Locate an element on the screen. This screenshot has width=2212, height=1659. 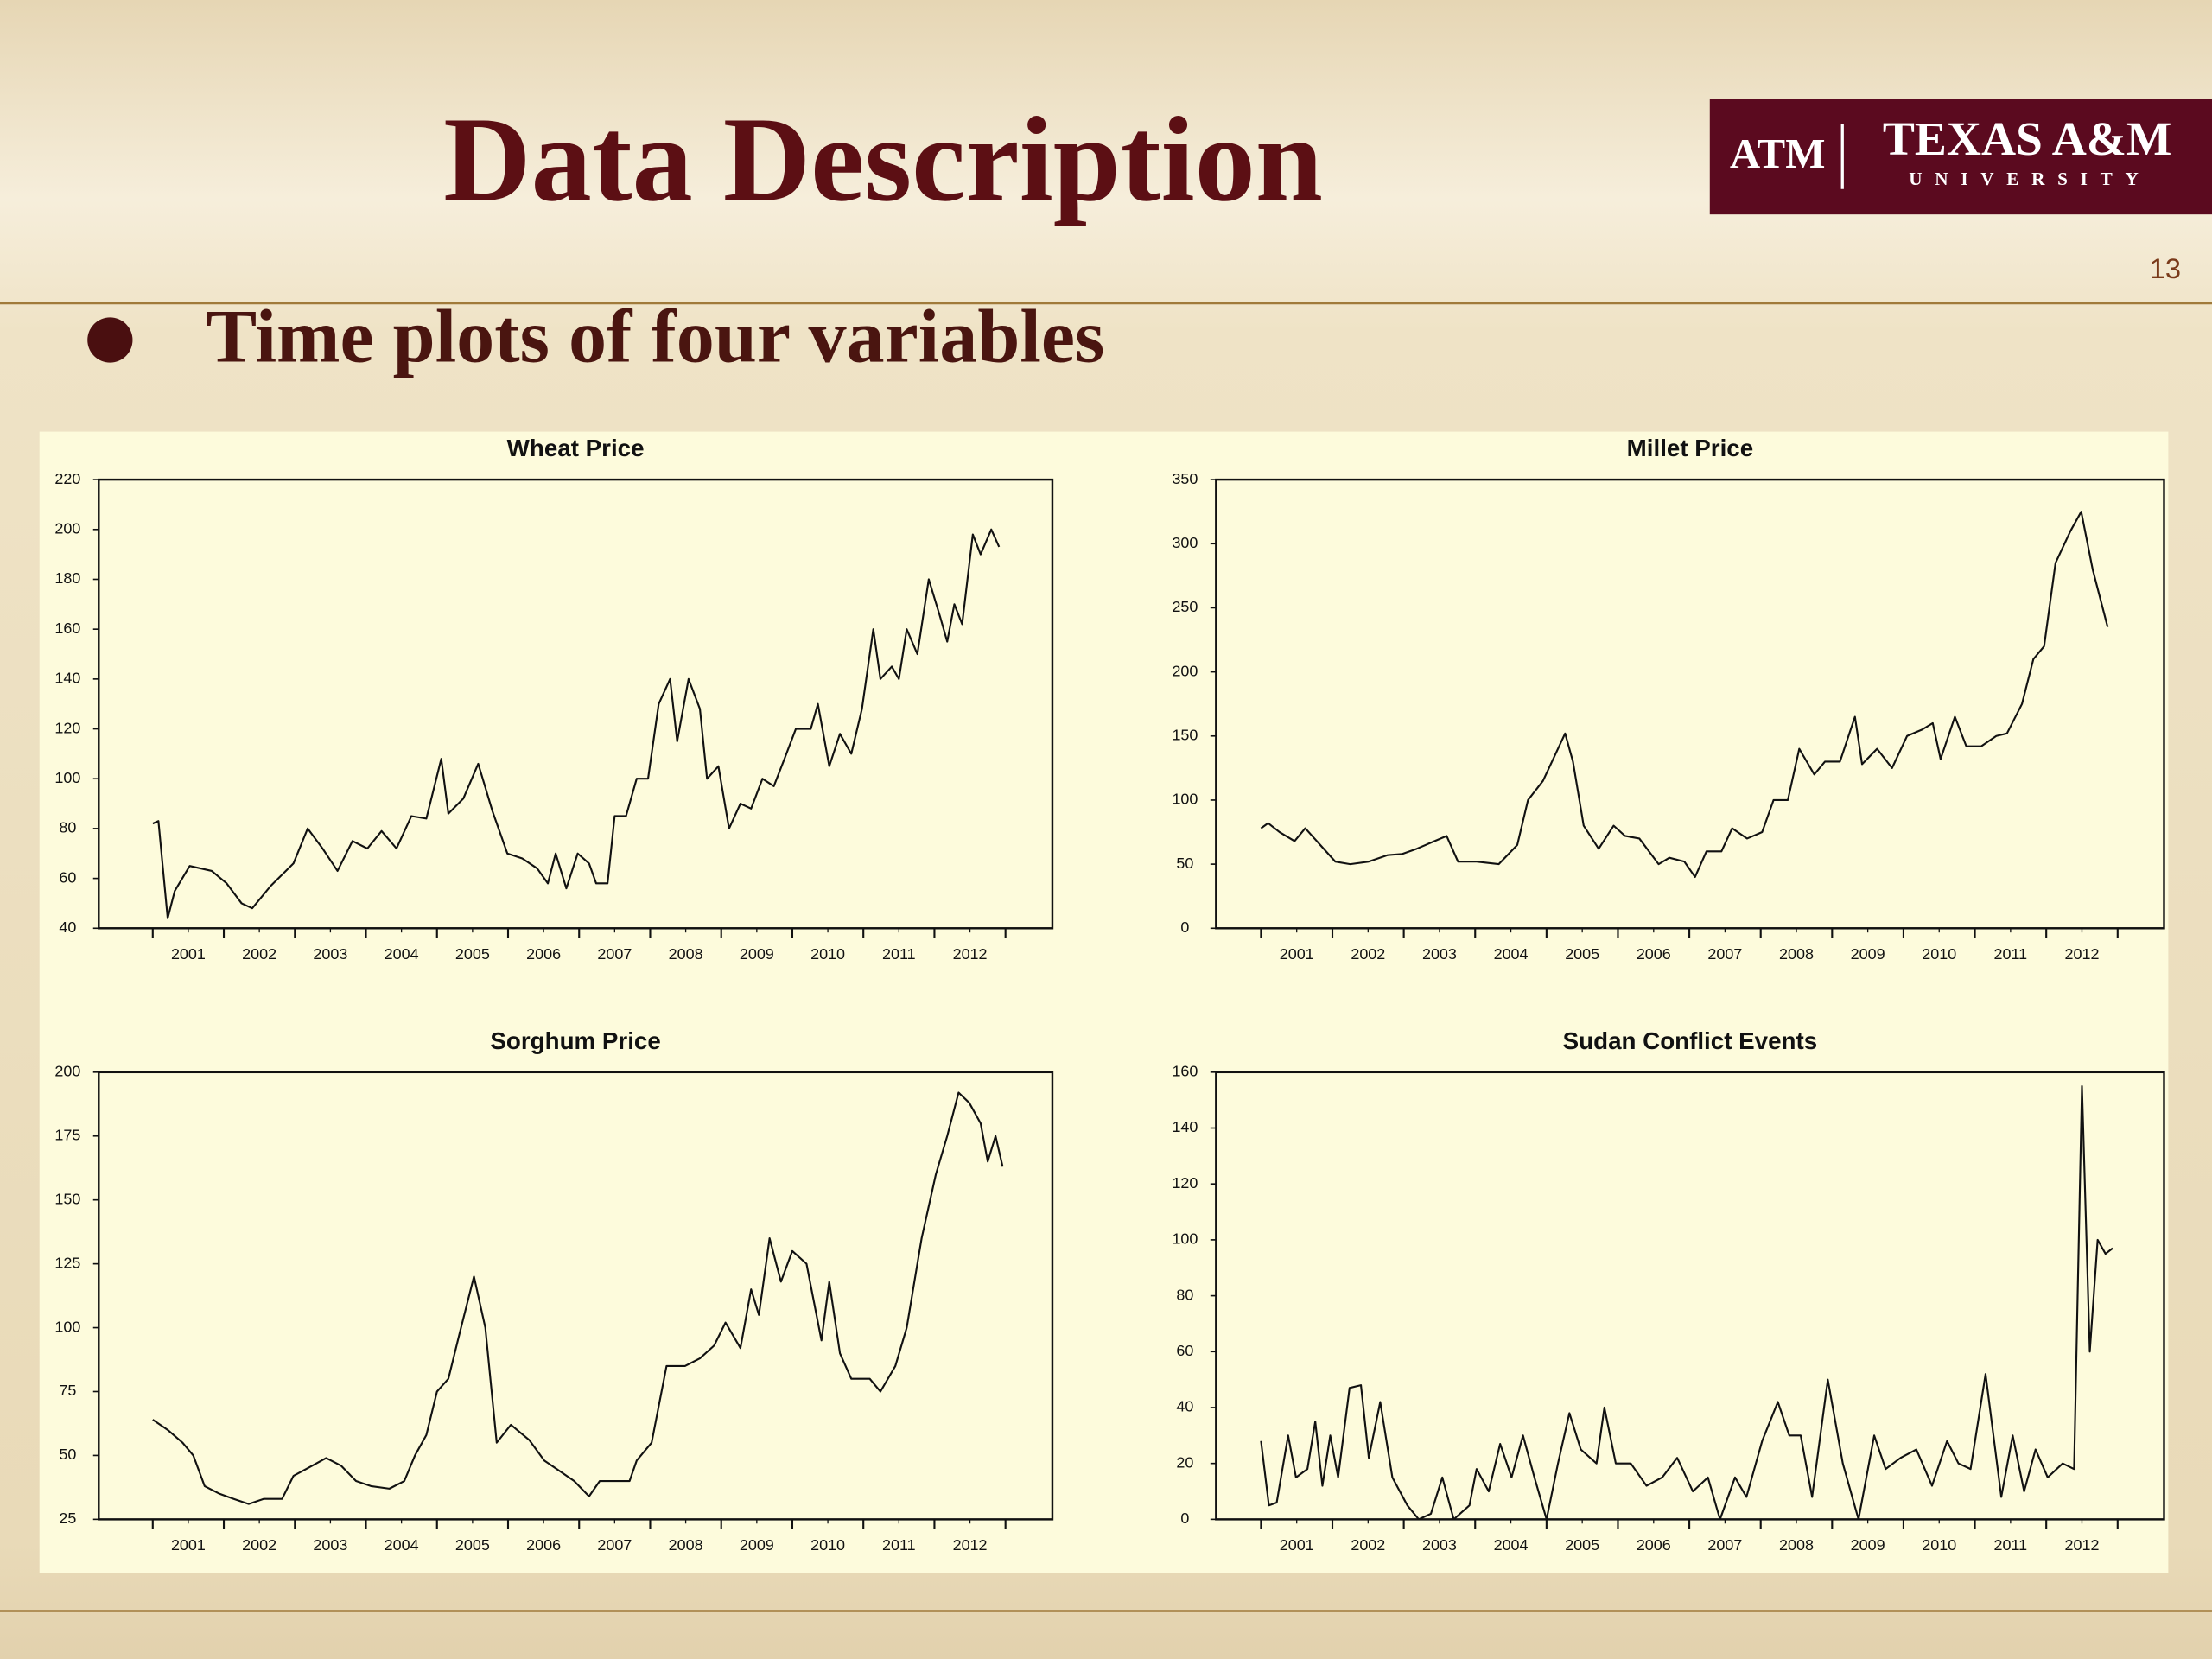
y-tick-label: 75 is located at coordinates (67, 1390).